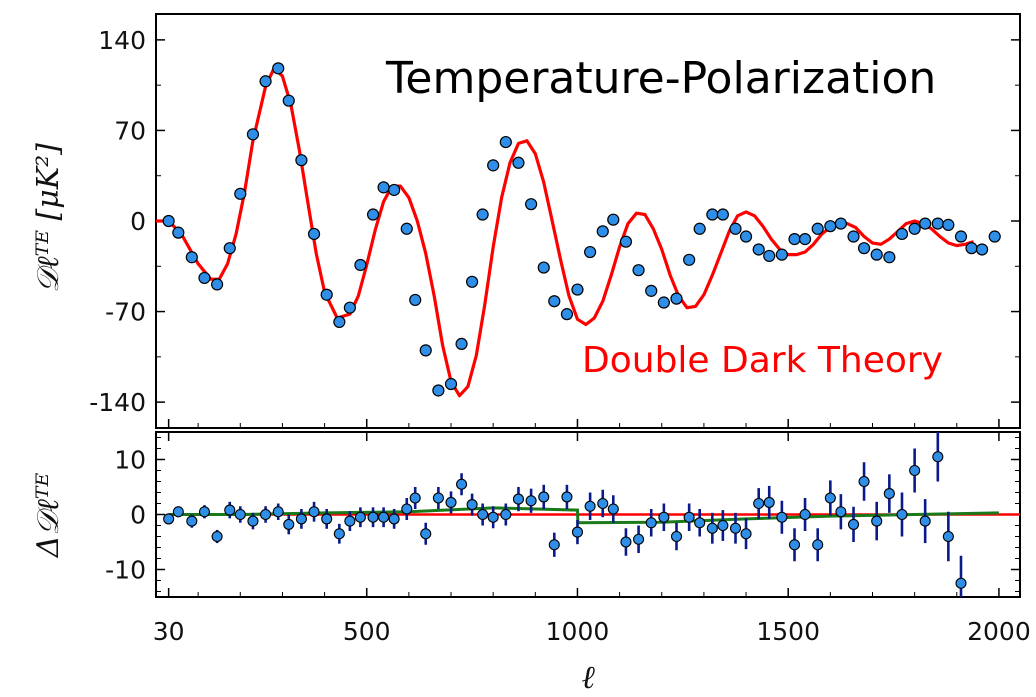  I want to click on lower-y-axis-label: Δ𝒟ℓᵀᴱ, so click(48, 516).